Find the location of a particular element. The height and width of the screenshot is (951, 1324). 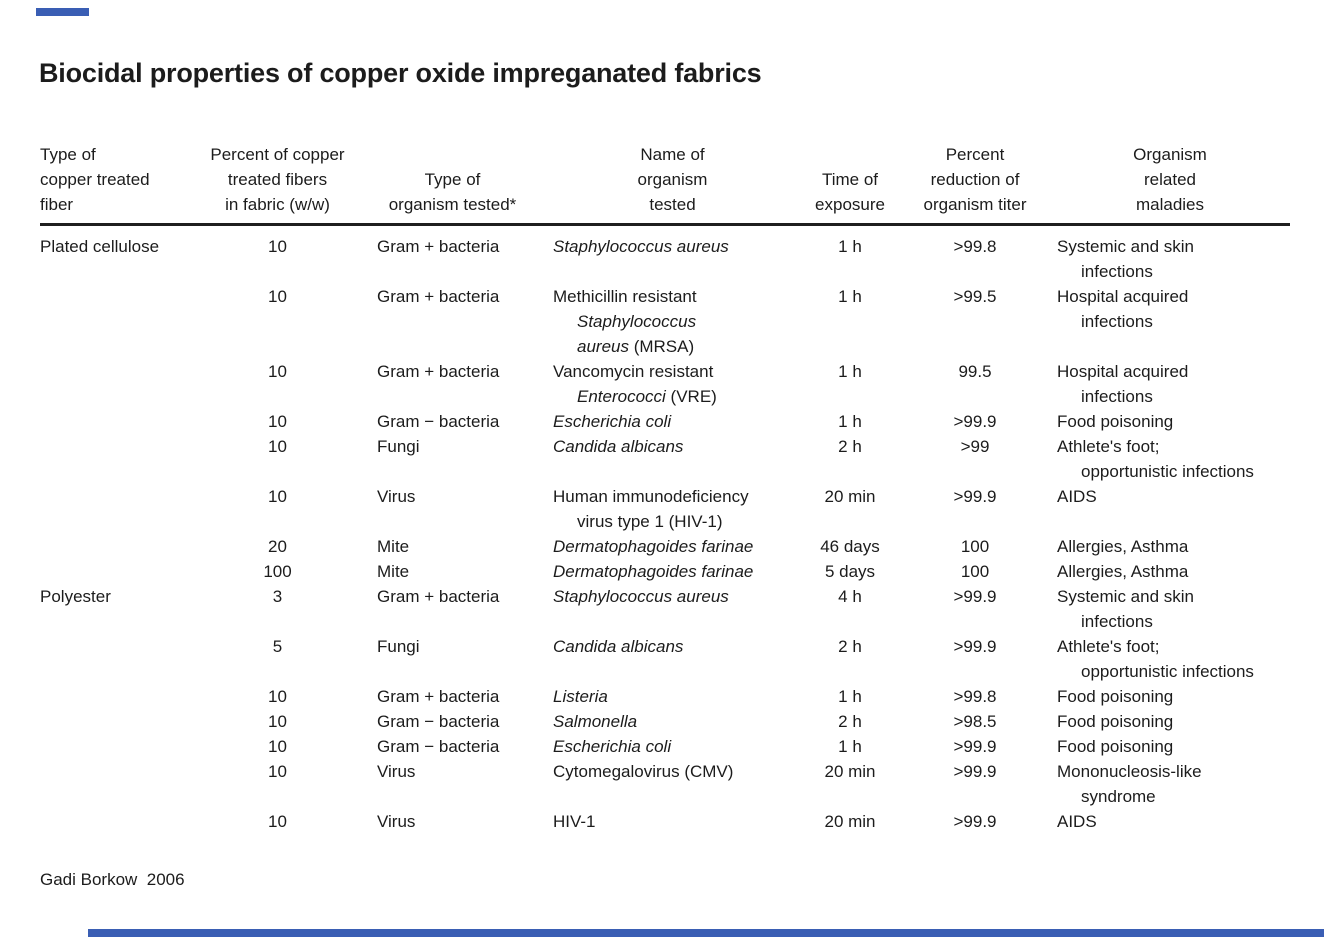

cell-titer-reduction: >99.8 is located at coordinates (975, 255).